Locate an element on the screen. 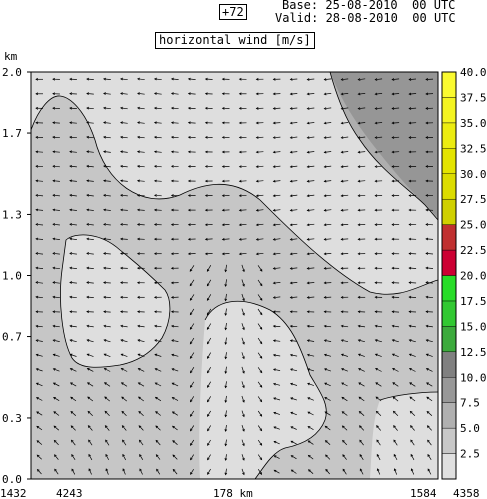 Image resolution: width=487 pixels, height=499 pixels. colorbar-label-0: 2.5 is located at coordinates (470, 454).